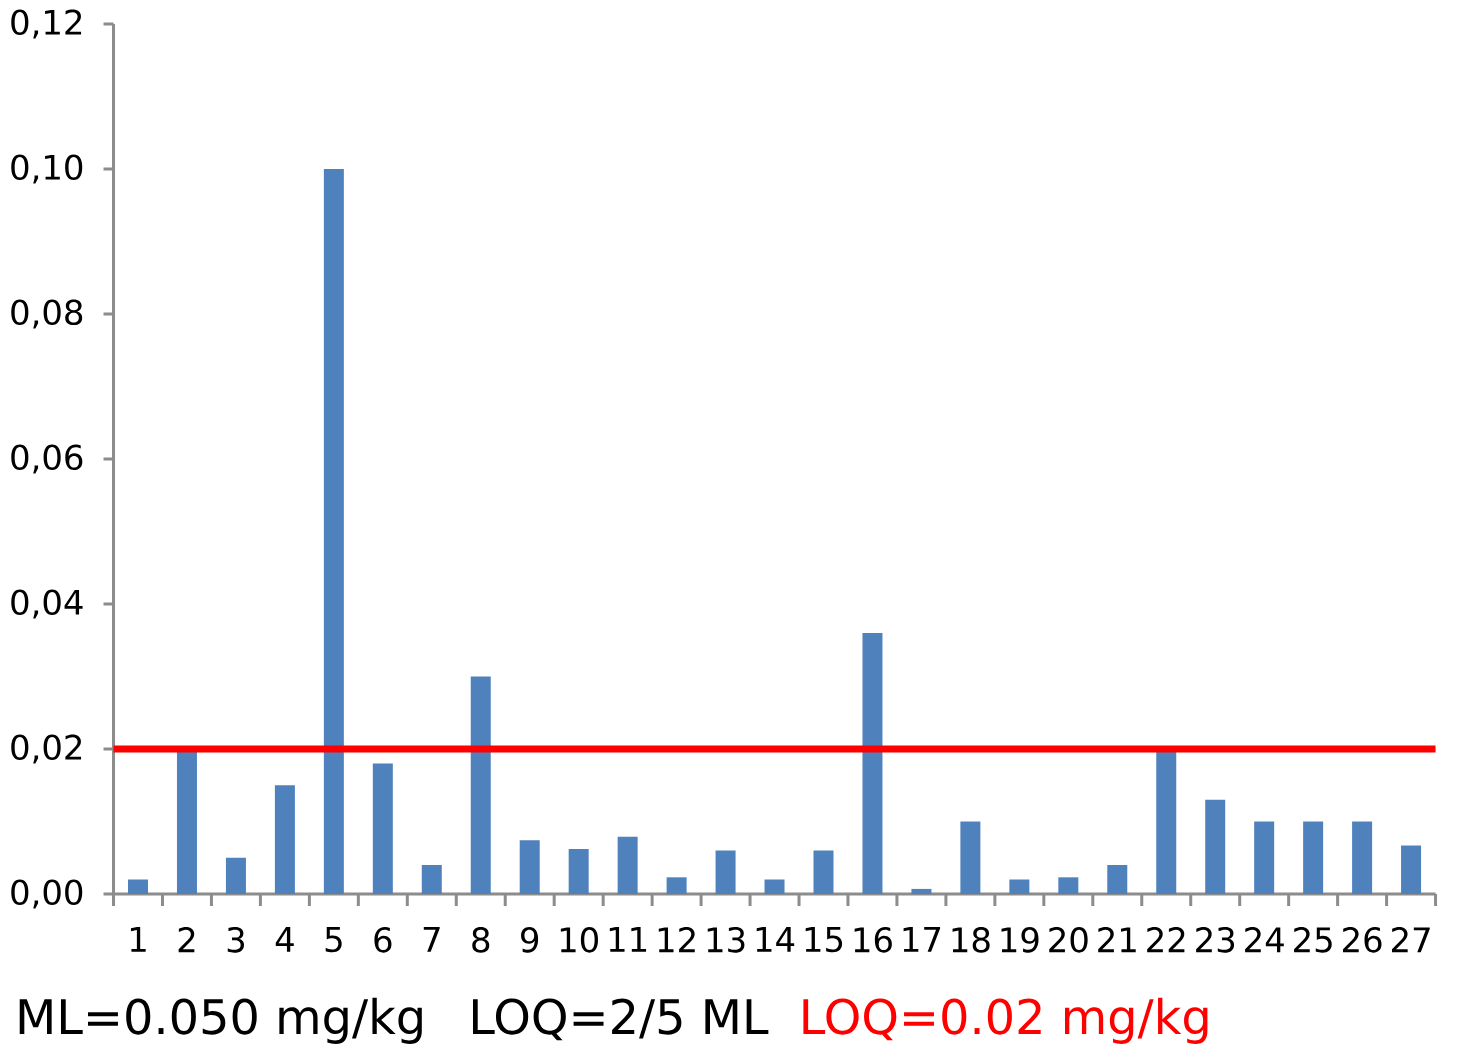  I want to click on x-tick-label: 9, so click(530, 940).